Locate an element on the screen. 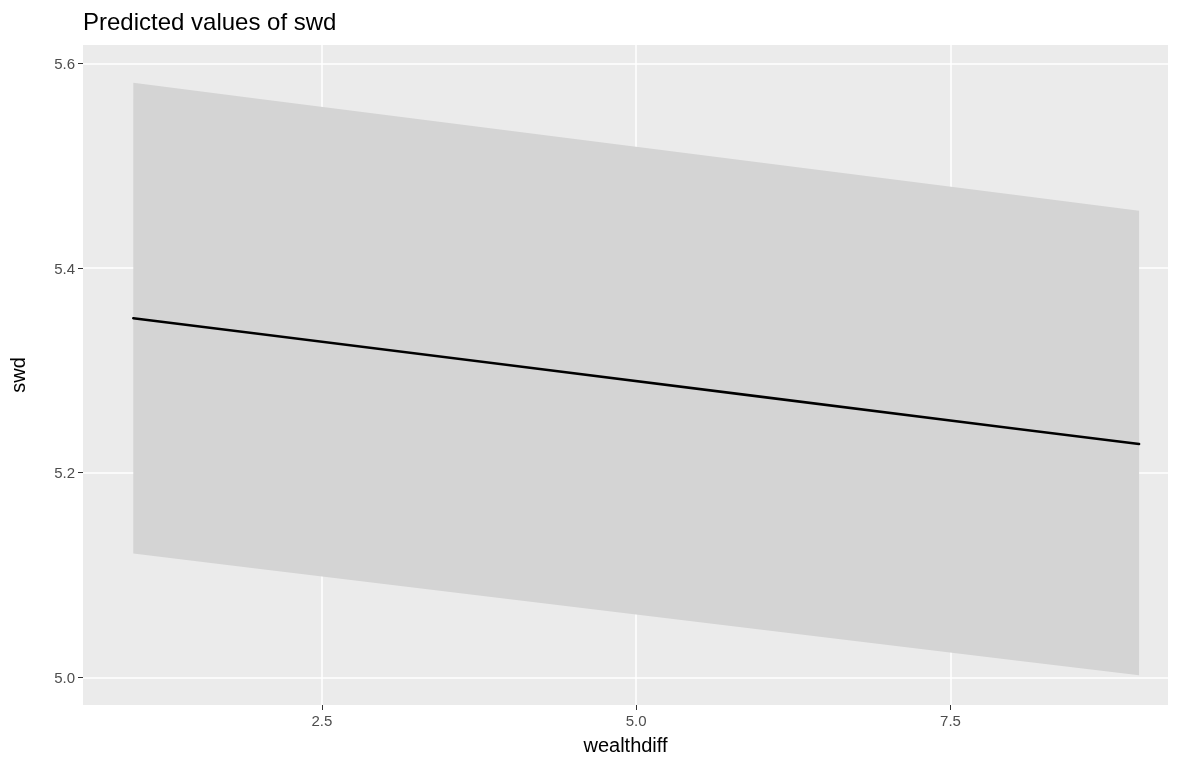 This screenshot has height=771, width=1189. y-axis-title: swd is located at coordinates (18, 375).